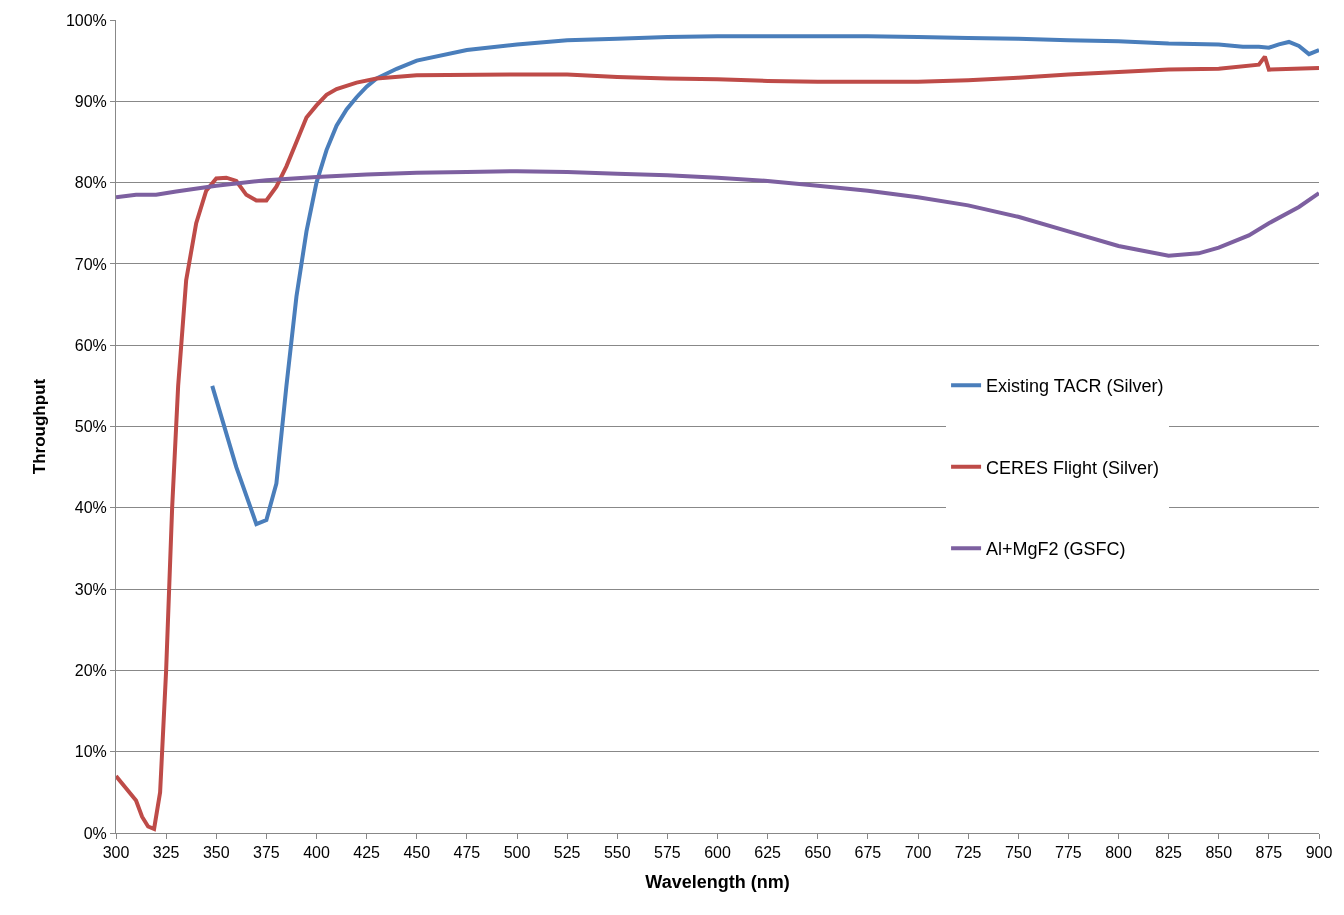 Image resolution: width=1344 pixels, height=915 pixels. I want to click on x-tick-label: 375, so click(266, 853).